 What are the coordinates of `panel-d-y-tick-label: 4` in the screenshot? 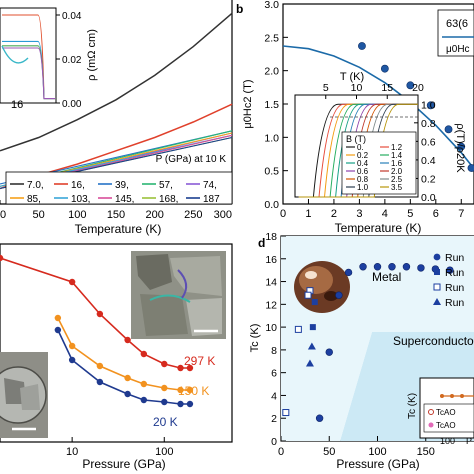 It's located at (274, 396).